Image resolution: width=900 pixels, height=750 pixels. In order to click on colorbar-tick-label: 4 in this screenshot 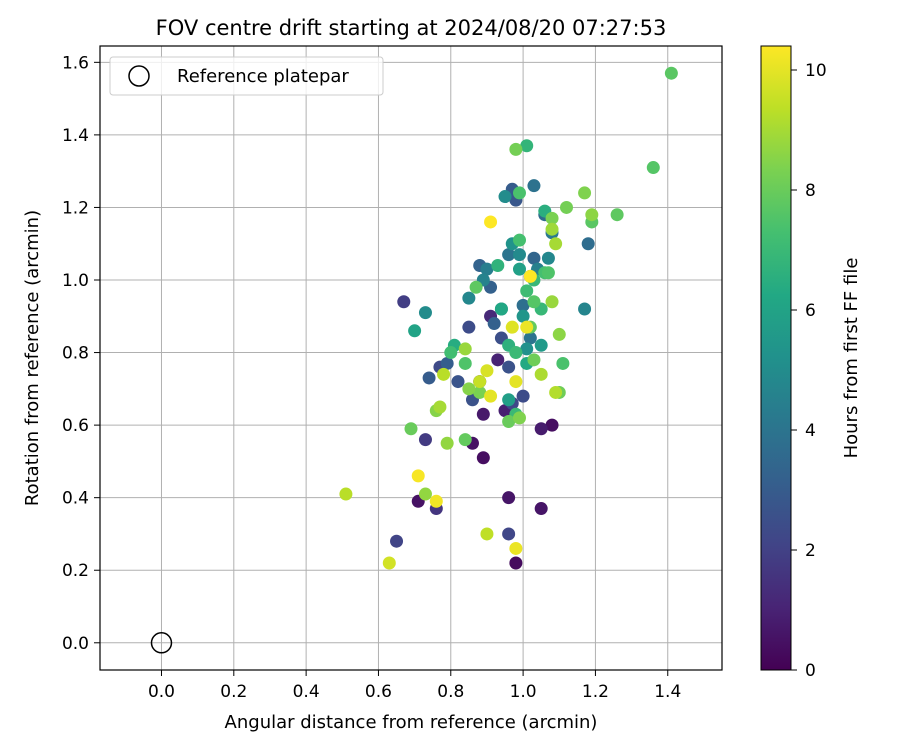, I will do `click(810, 431)`.